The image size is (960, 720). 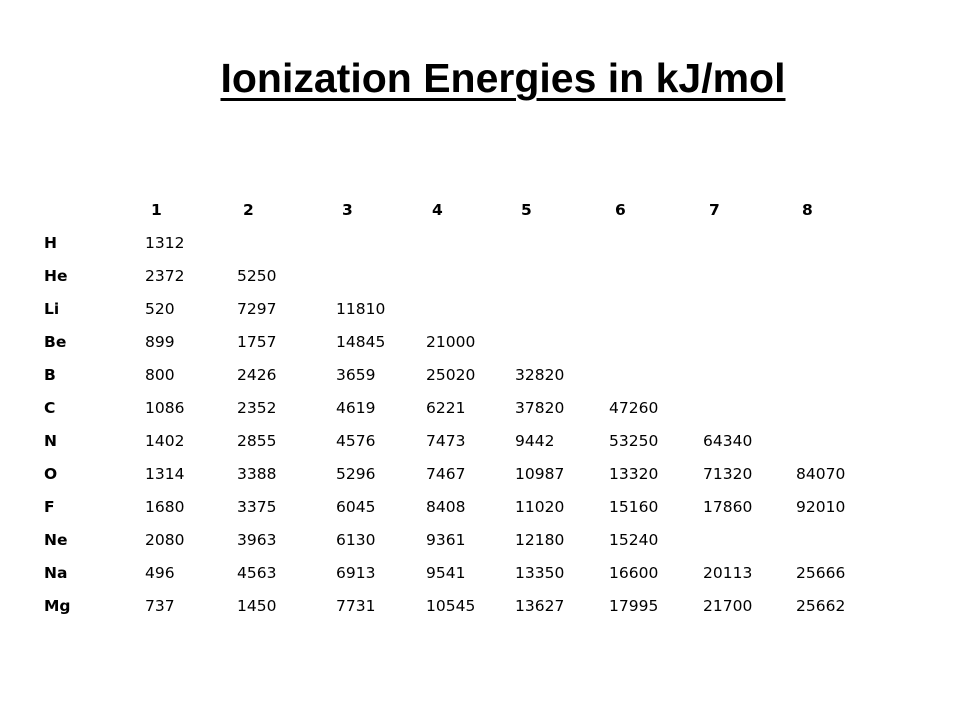 I want to click on element-symbol: Be, so click(x=55, y=341).